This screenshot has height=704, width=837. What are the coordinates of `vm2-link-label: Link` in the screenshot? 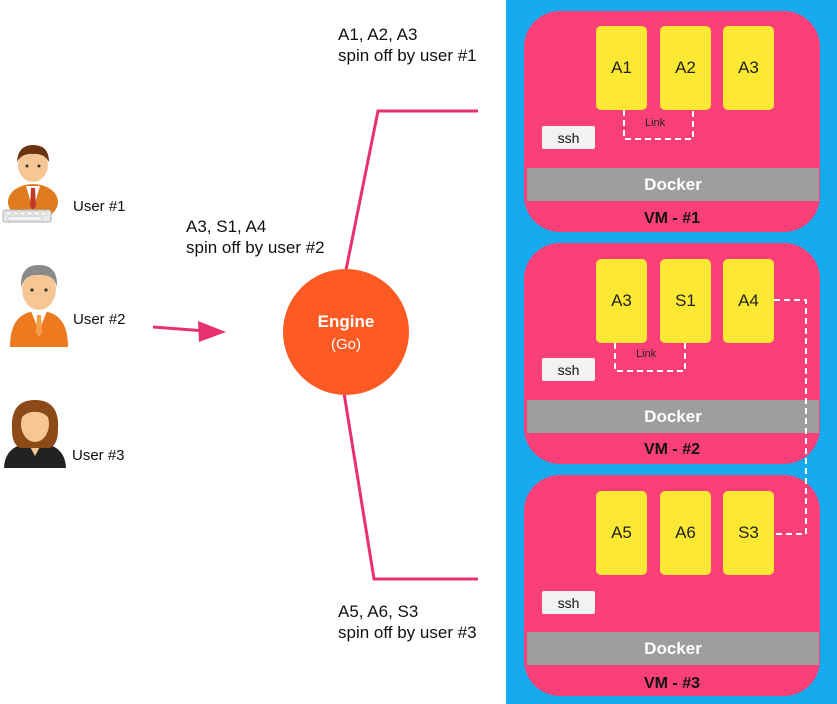 It's located at (646, 354).